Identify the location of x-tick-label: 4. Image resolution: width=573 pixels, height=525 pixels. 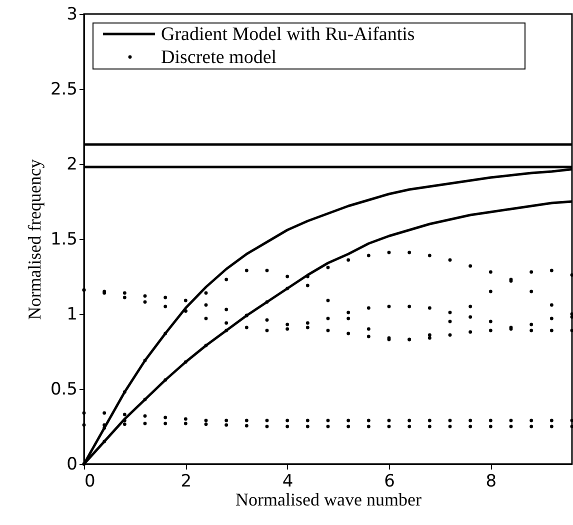
(288, 482).